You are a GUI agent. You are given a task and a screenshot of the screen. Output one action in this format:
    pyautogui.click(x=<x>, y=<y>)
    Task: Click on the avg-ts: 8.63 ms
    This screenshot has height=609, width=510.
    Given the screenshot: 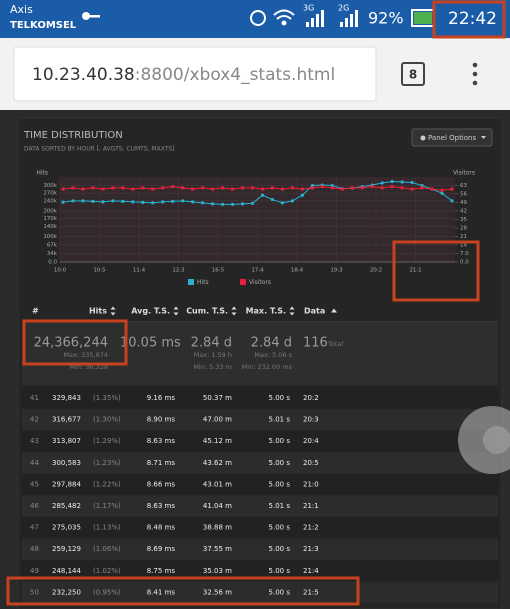 What is the action you would take?
    pyautogui.click(x=161, y=441)
    